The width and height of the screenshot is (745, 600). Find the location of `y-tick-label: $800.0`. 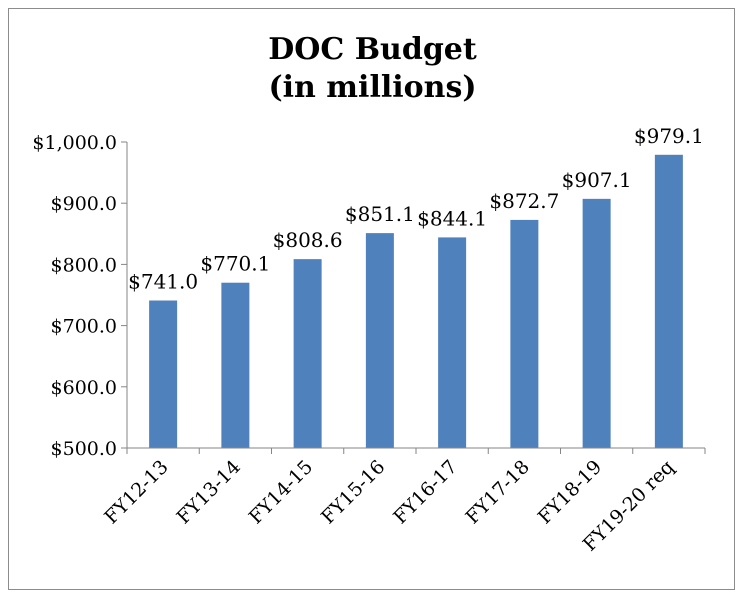

y-tick-label: $800.0 is located at coordinates (84, 265).